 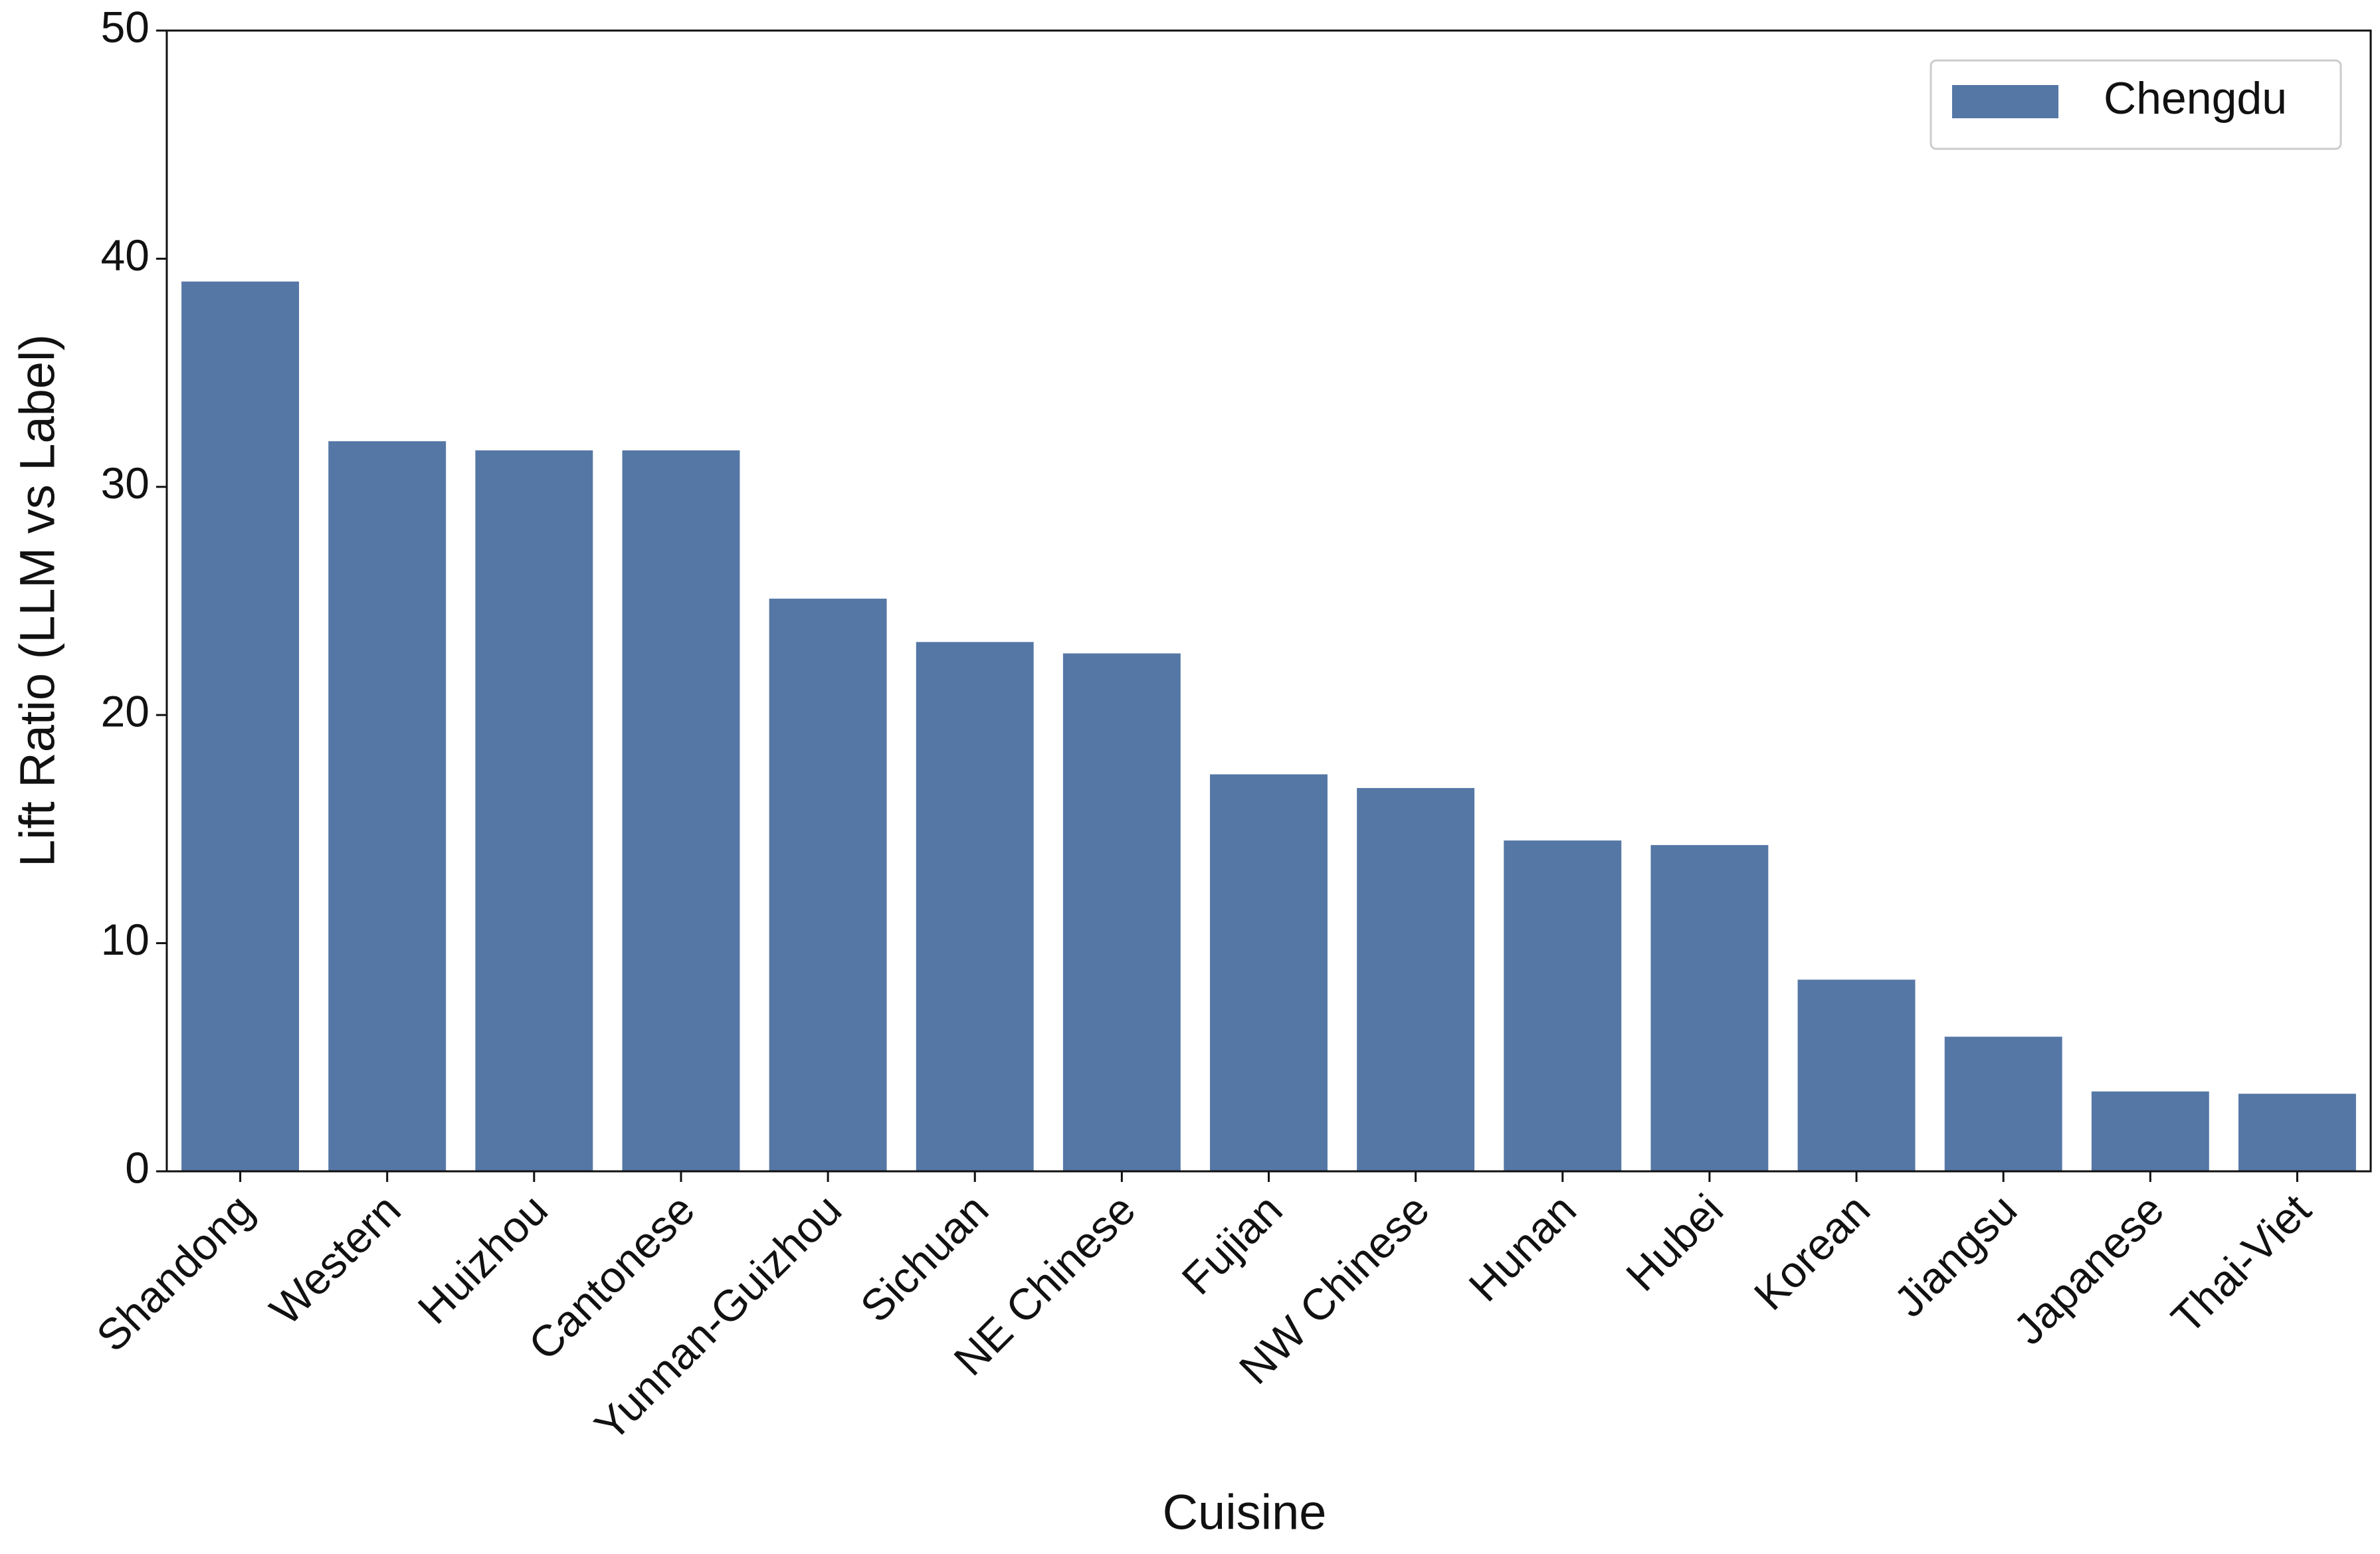 I want to click on x-tick-label: Jiangsu, so click(x=1955, y=1255).